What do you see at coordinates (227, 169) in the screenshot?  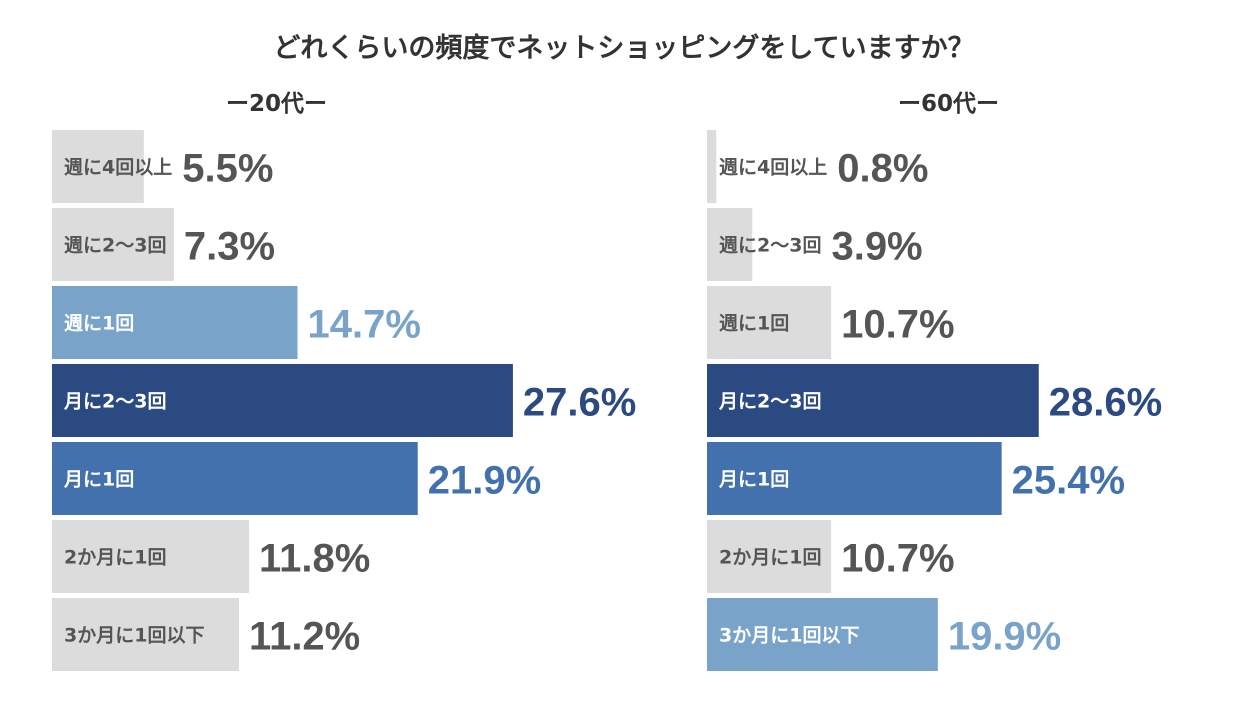 I see `value-label-20s-0: 5.5%` at bounding box center [227, 169].